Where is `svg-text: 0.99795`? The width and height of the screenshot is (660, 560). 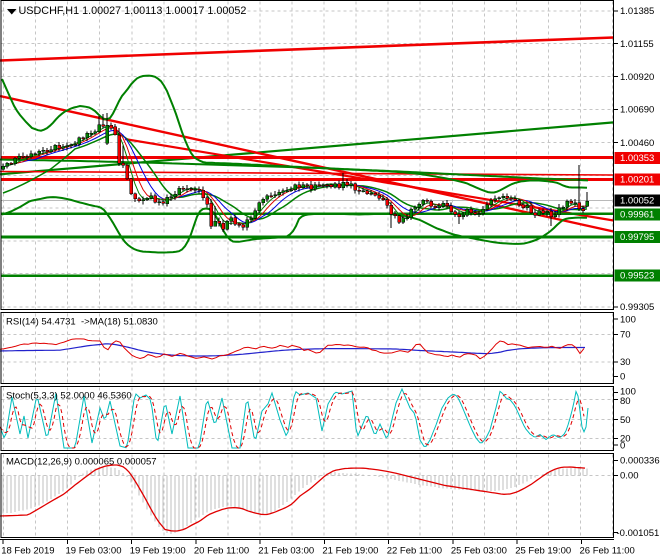 svg-text: 0.99795 is located at coordinates (637, 237).